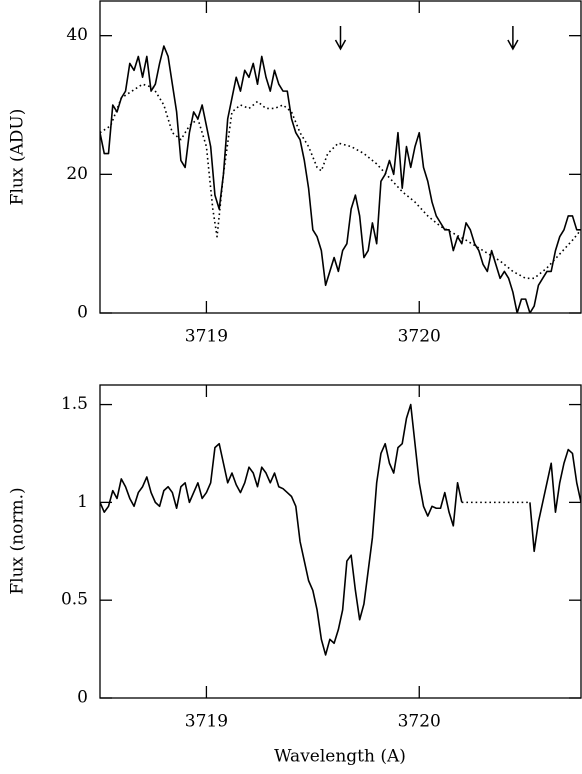  I want to click on y-axis-label: Flux (norm.), so click(18, 540).